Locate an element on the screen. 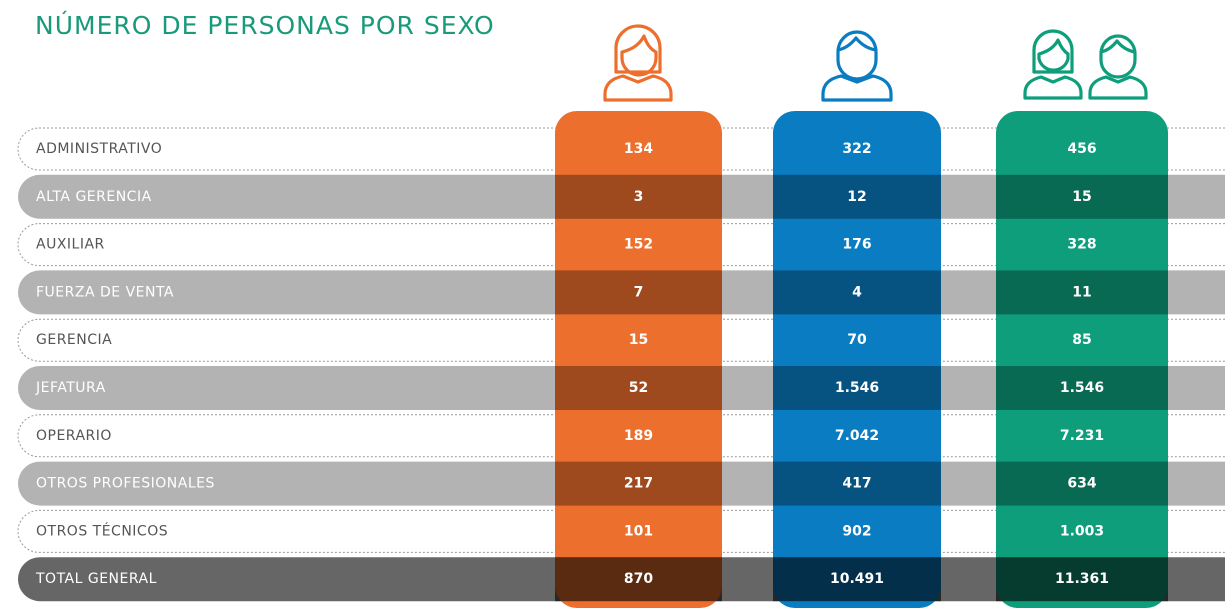 The height and width of the screenshot is (614, 1225). cell-value: 134 is located at coordinates (638, 149).